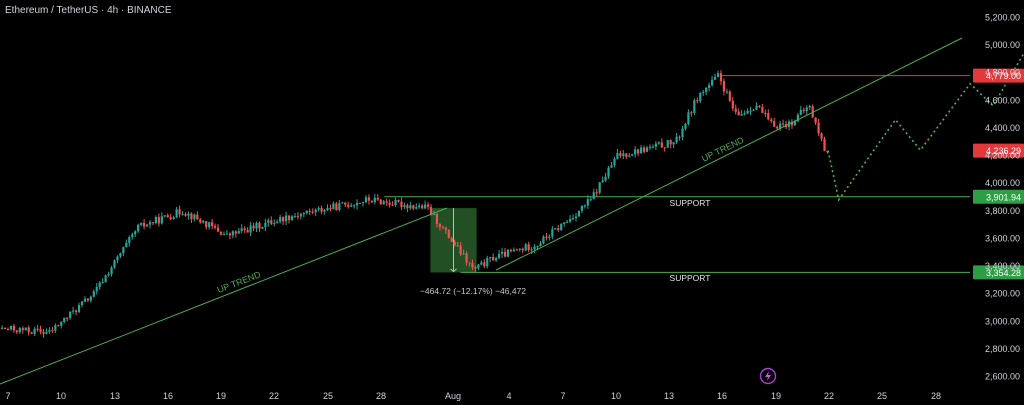  I want to click on x-tick-label: 7, so click(7, 396).